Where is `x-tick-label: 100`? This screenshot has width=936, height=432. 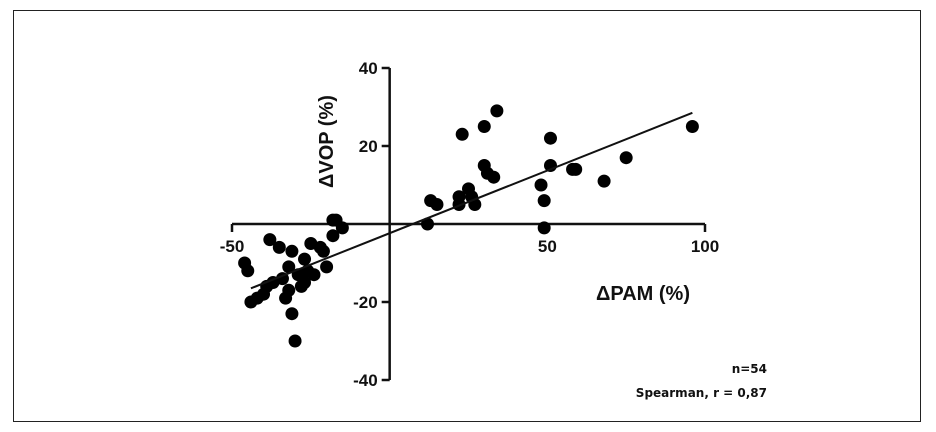
x-tick-label: 100 is located at coordinates (705, 246).